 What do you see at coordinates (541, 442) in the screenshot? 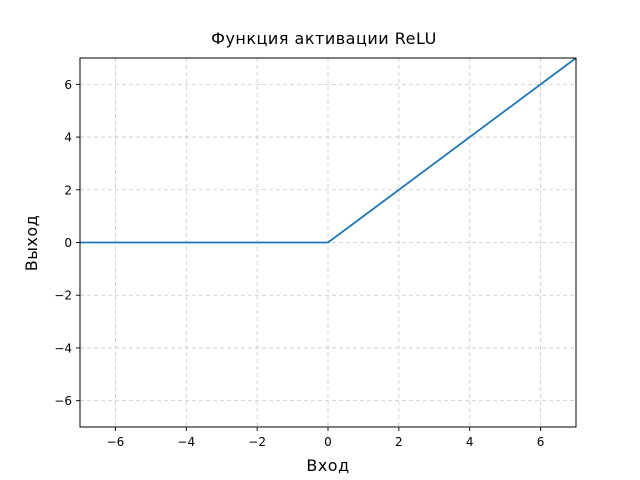
I see `x-tick-label: 6` at bounding box center [541, 442].